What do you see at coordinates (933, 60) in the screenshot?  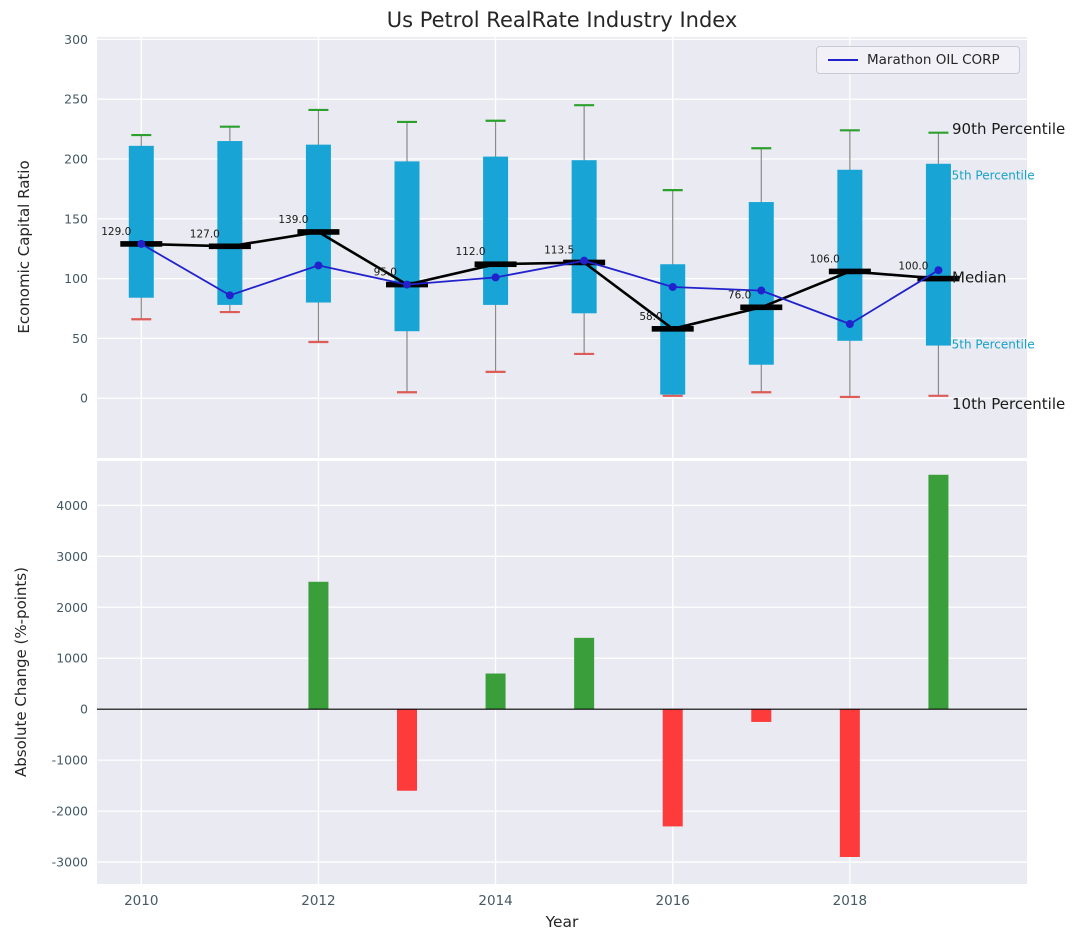 I see `legend-label: Marathon OIL CORP` at bounding box center [933, 60].